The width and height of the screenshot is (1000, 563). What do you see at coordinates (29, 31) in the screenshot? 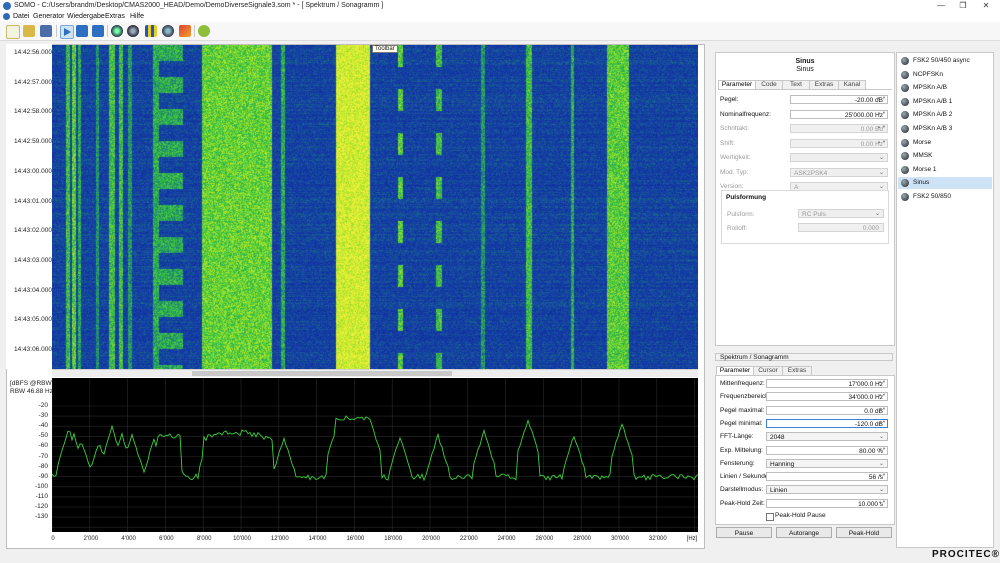
I see `open-folder-icon` at bounding box center [29, 31].